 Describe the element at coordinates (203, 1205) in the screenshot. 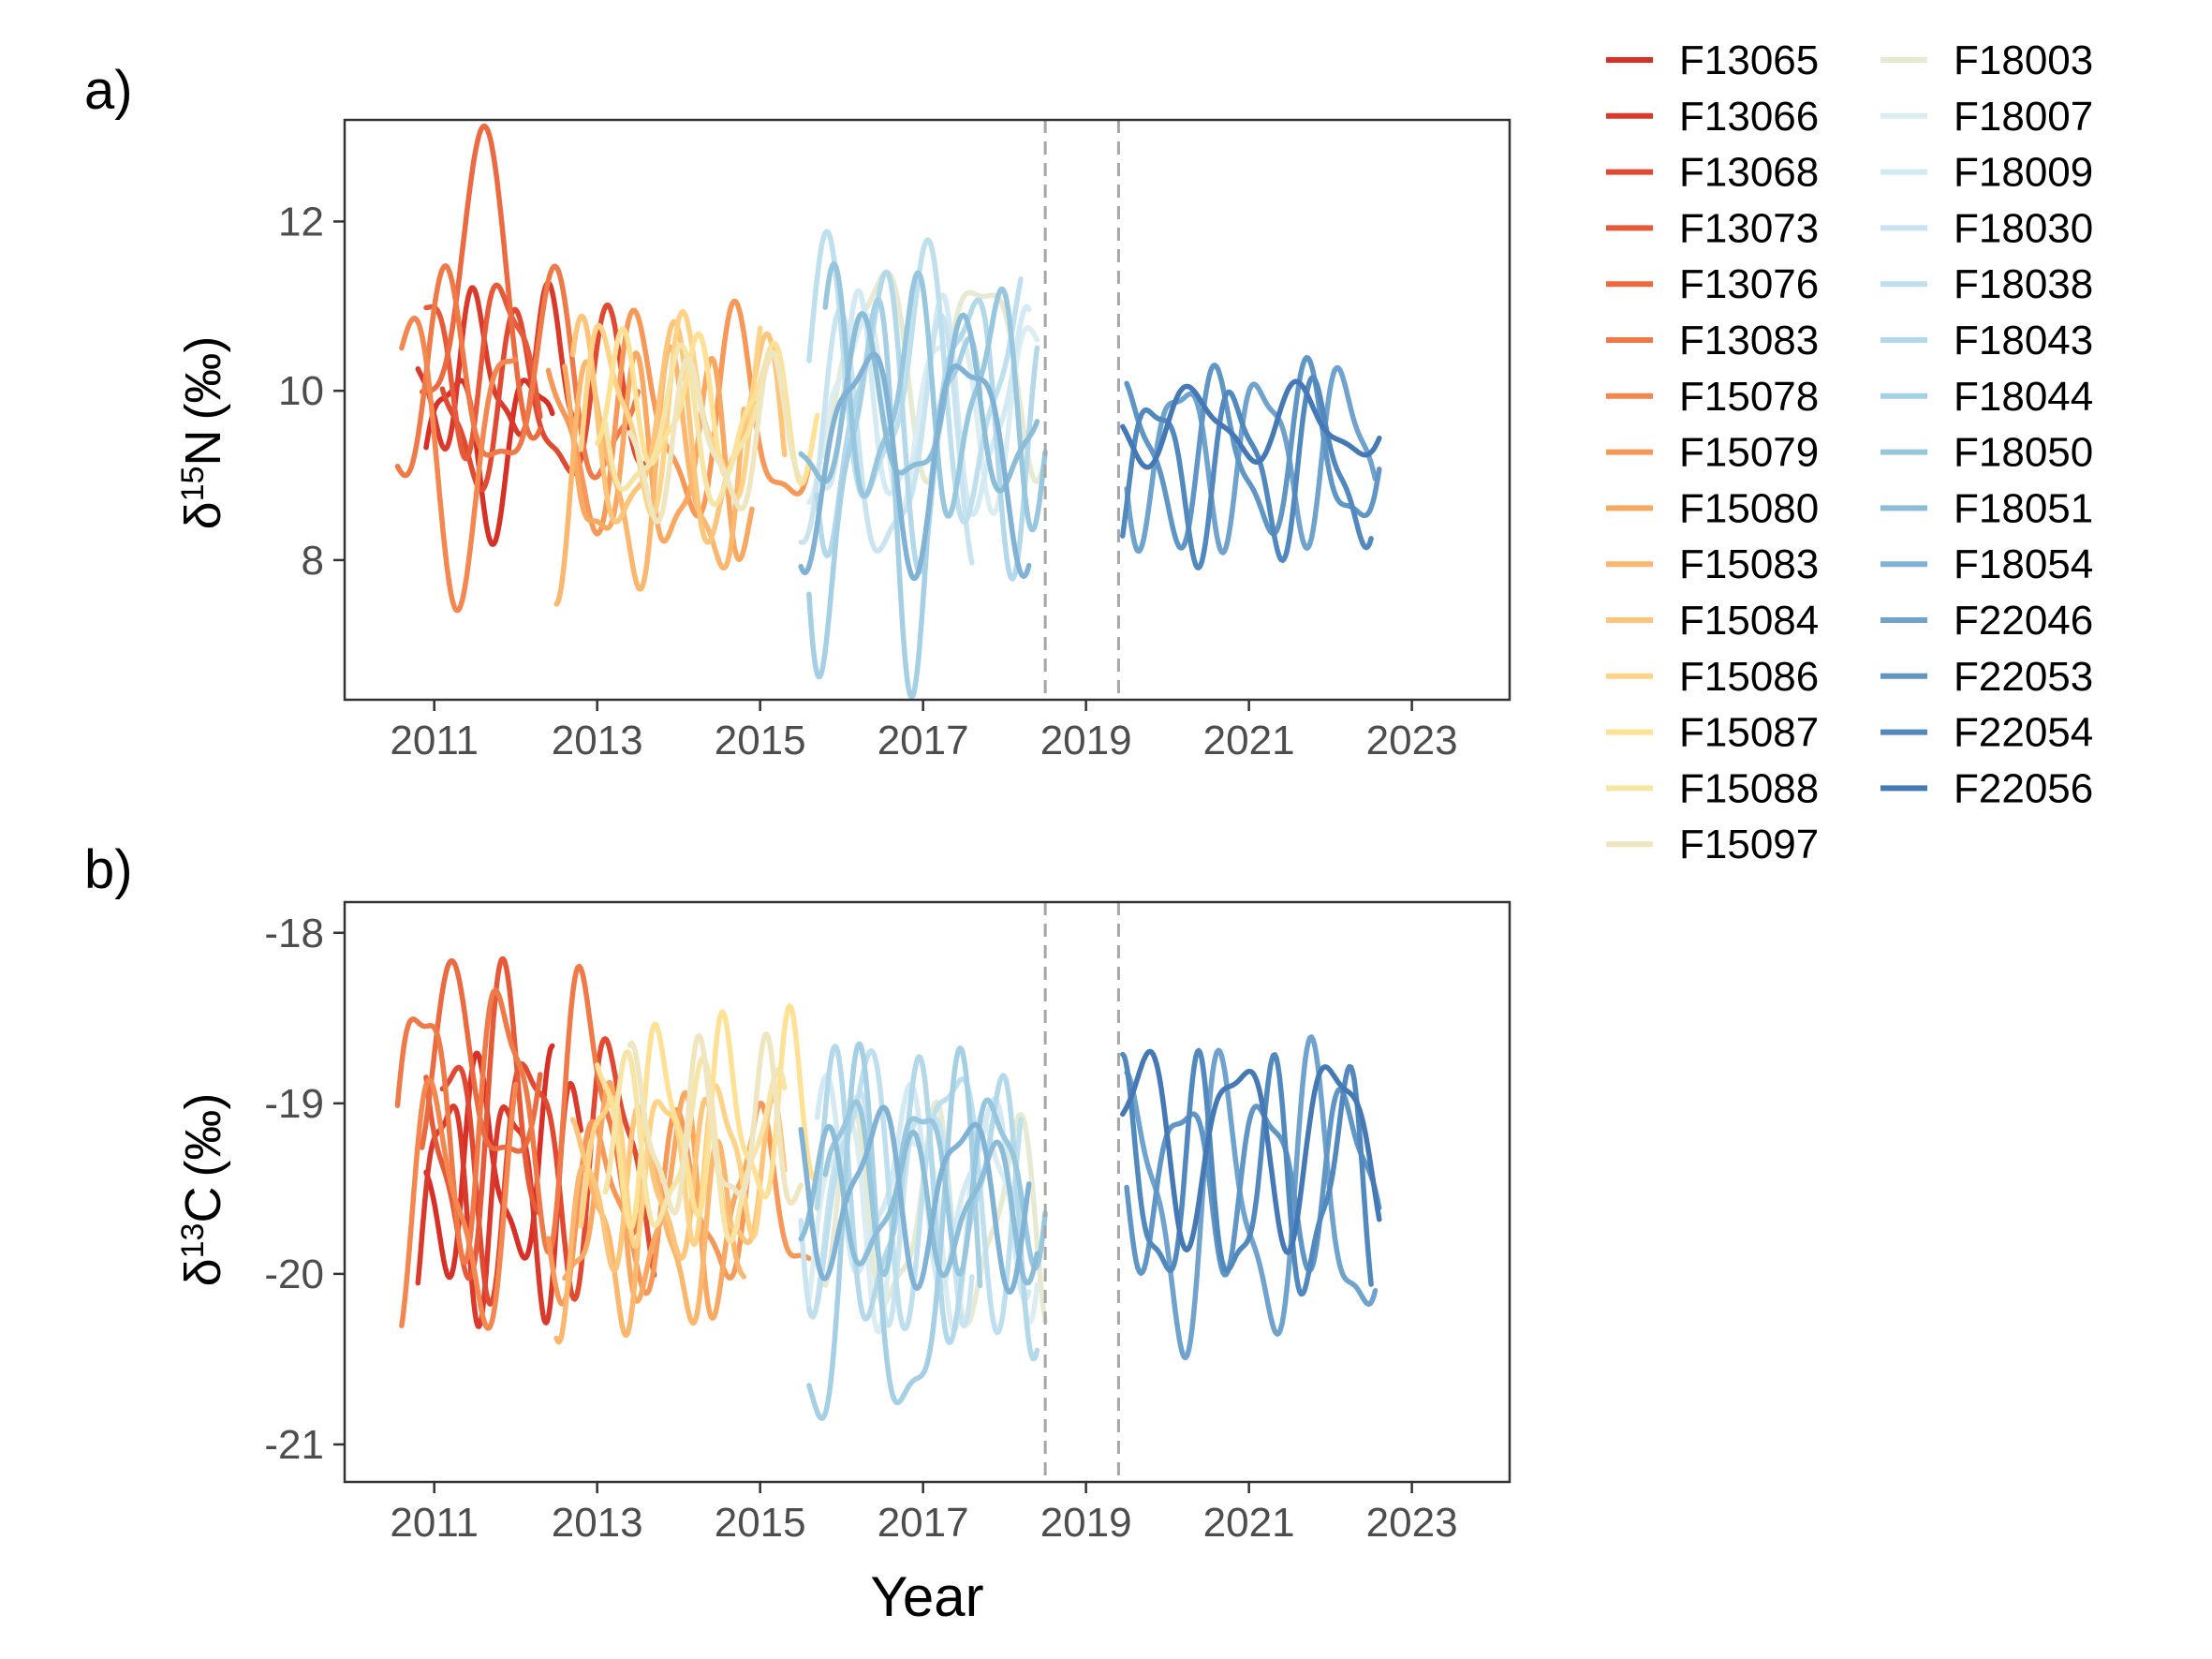

I see `y-axis-label-element: C` at that location.